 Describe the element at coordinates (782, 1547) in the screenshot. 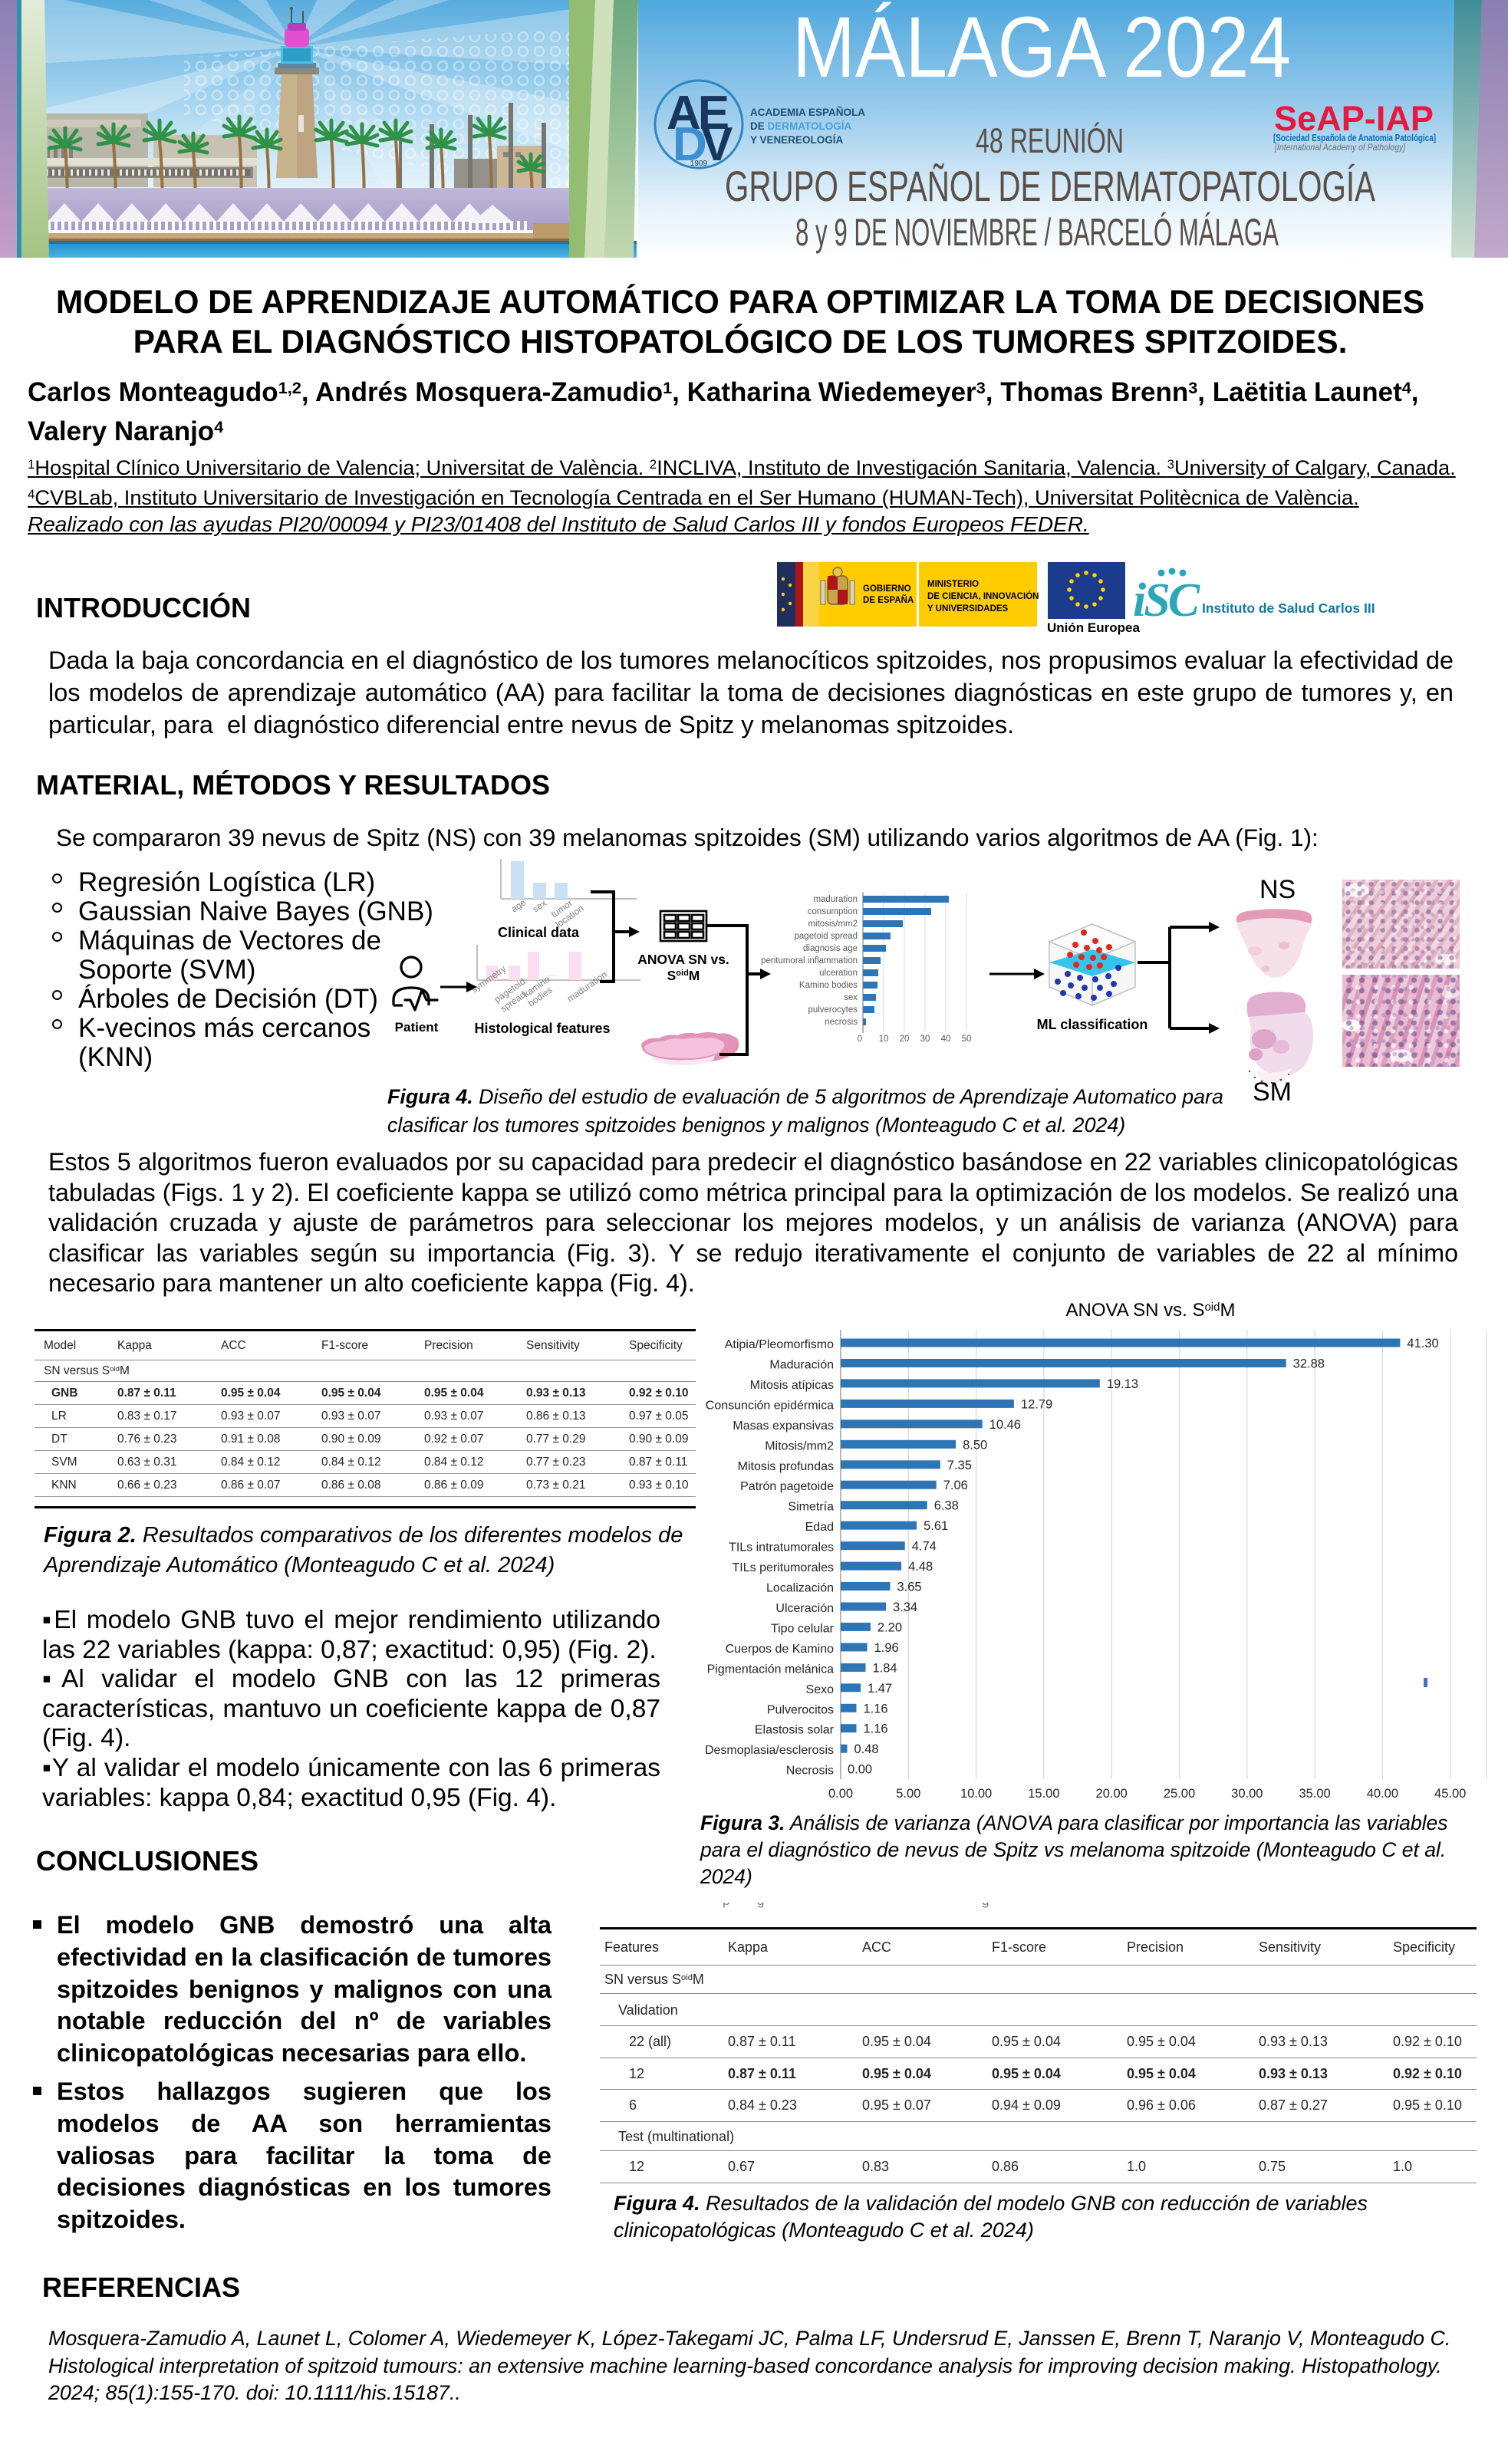

I see `svg-text: TILs intratumorales` at that location.